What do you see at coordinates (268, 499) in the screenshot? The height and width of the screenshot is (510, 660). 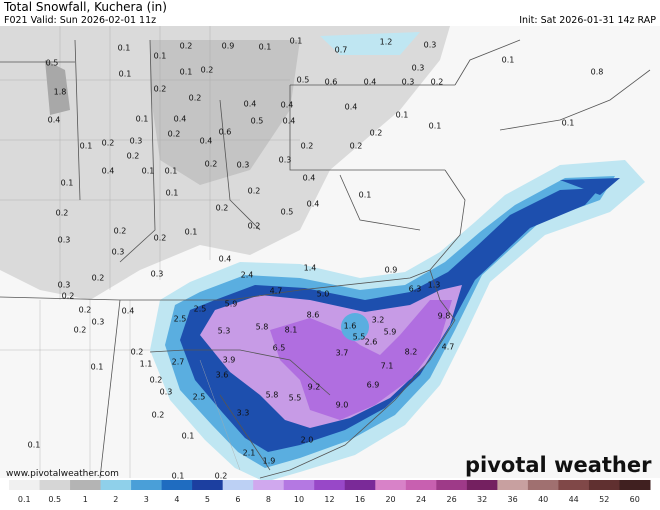 I see `colorbar-label: 8` at bounding box center [268, 499].